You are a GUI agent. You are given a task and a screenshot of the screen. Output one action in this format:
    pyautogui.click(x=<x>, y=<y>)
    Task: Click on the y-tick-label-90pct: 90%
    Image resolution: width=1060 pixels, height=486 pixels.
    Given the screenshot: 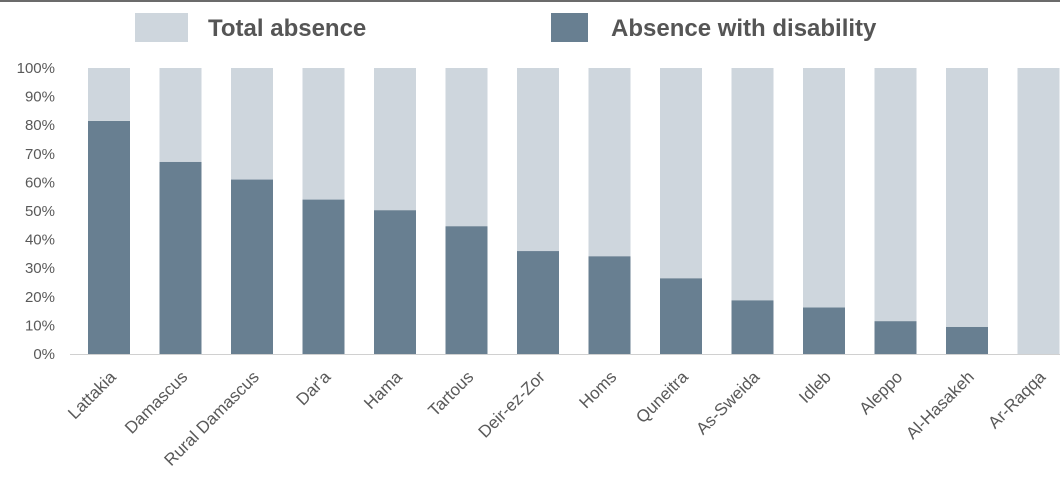 What is the action you would take?
    pyautogui.click(x=40, y=97)
    